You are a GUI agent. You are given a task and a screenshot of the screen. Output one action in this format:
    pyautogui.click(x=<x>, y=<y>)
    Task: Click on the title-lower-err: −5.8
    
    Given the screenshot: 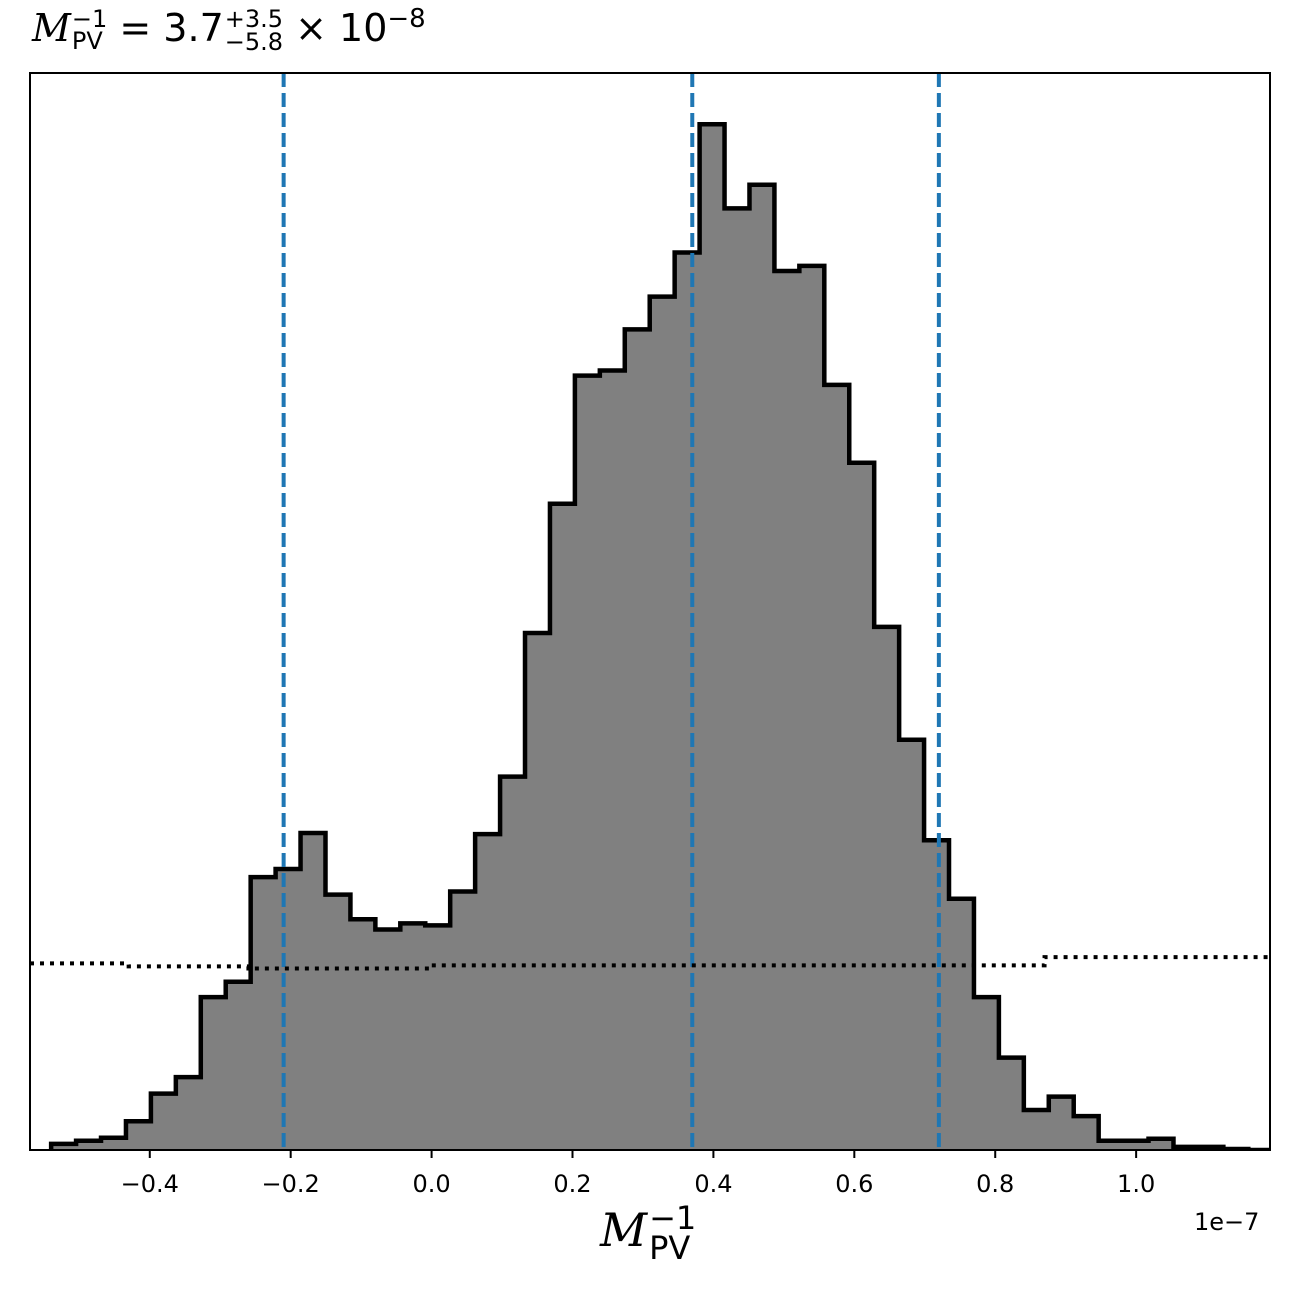 What is the action you would take?
    pyautogui.click(x=254, y=41)
    